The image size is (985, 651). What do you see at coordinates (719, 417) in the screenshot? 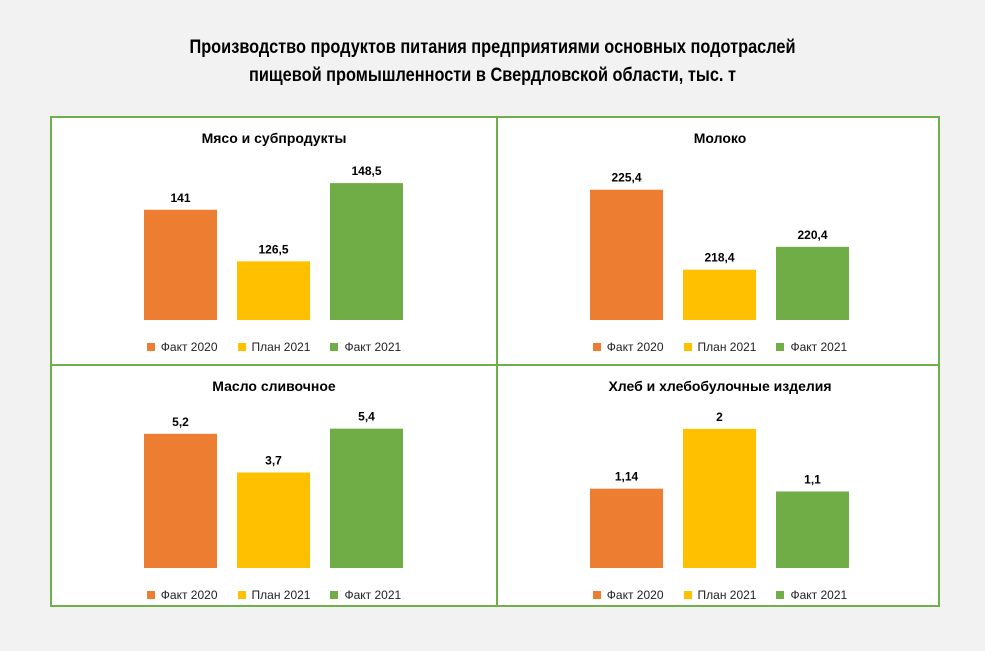
I see `value-label-2: 2` at bounding box center [719, 417].